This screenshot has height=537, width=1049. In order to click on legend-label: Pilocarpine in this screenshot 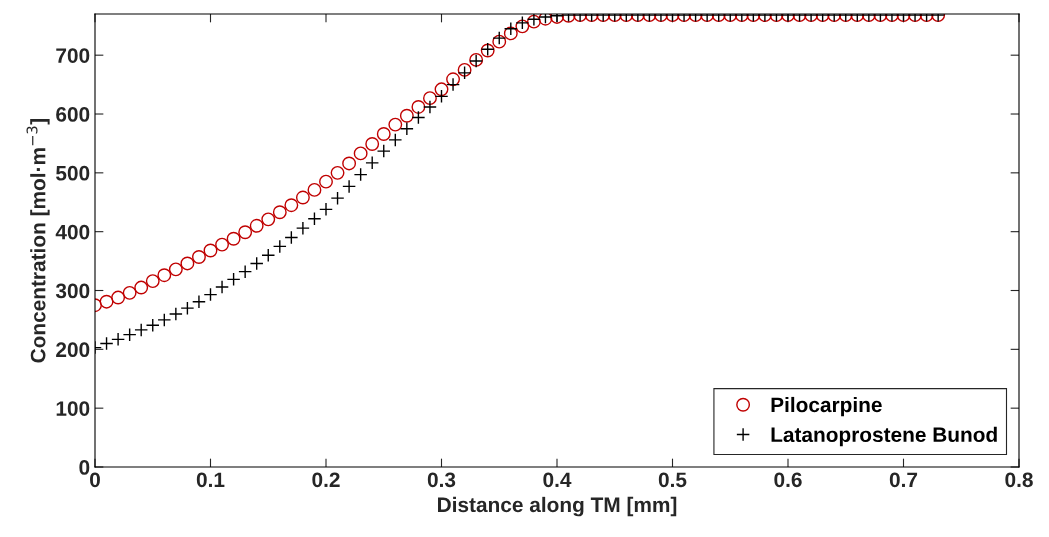, I will do `click(826, 406)`.